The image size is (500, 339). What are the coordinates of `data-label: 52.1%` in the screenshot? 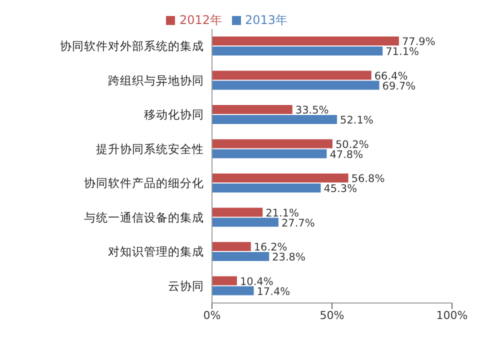 It's located at (357, 120).